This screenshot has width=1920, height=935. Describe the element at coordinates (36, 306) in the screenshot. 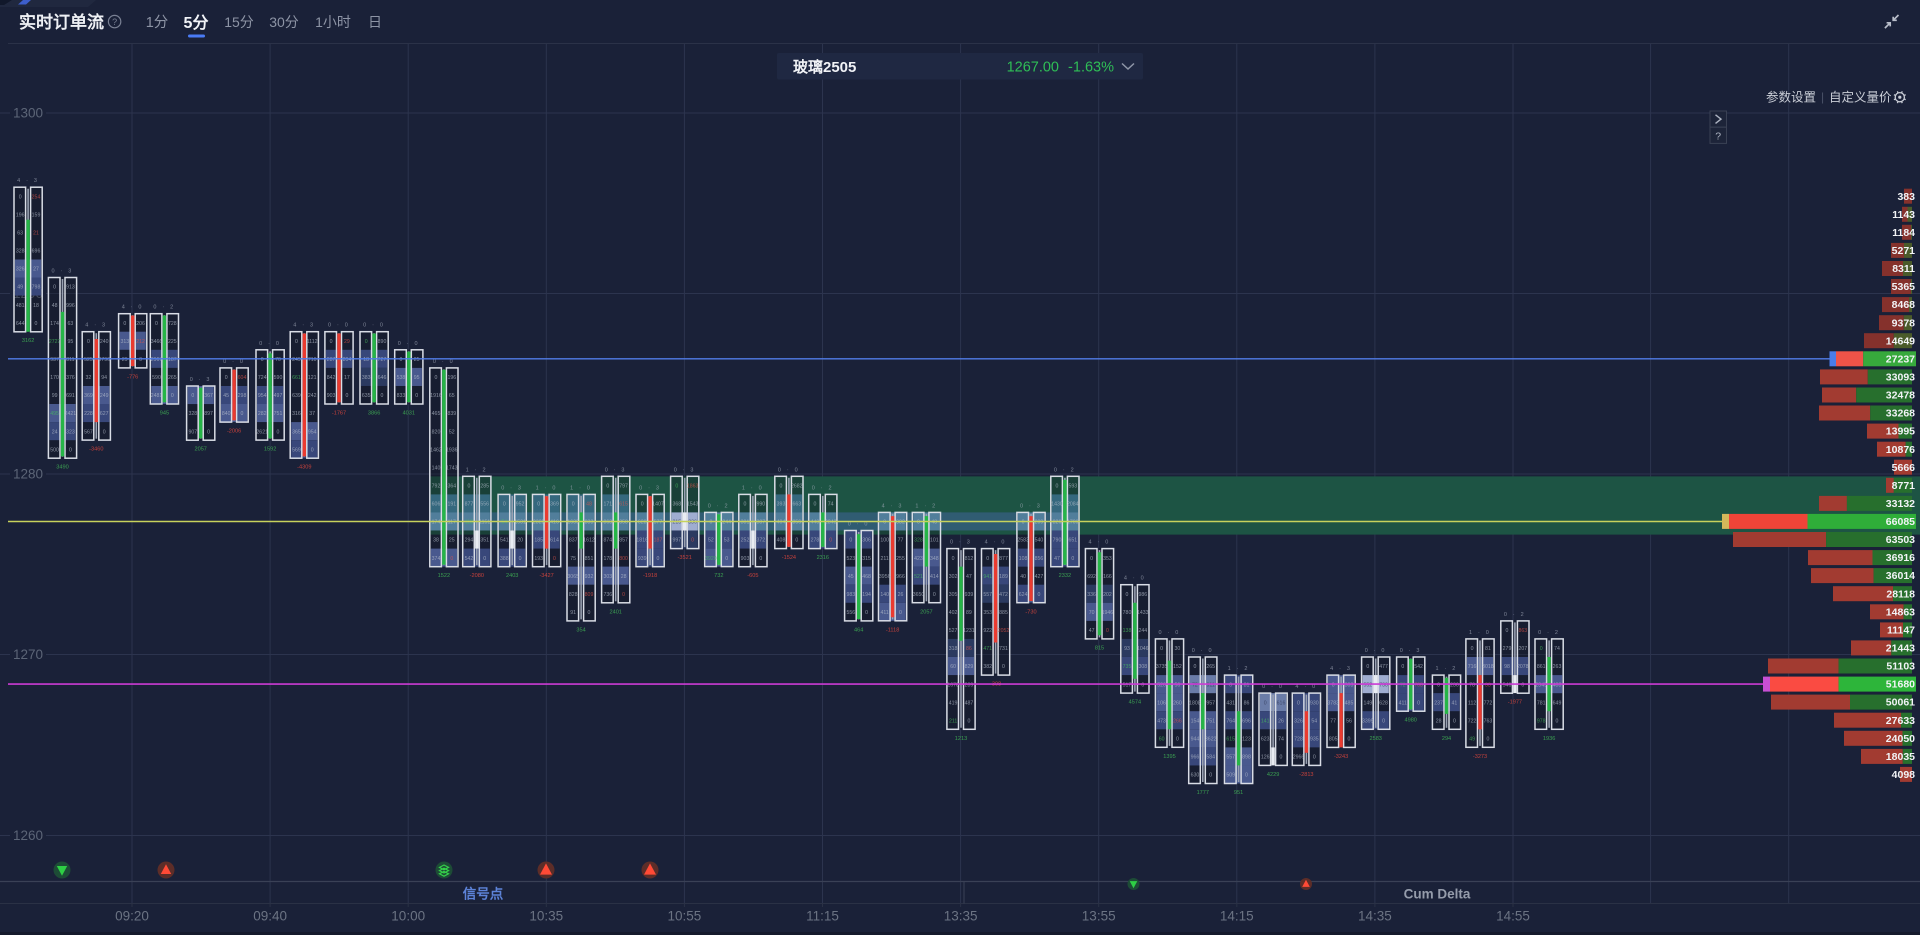

I see `svg-text: 18` at that location.